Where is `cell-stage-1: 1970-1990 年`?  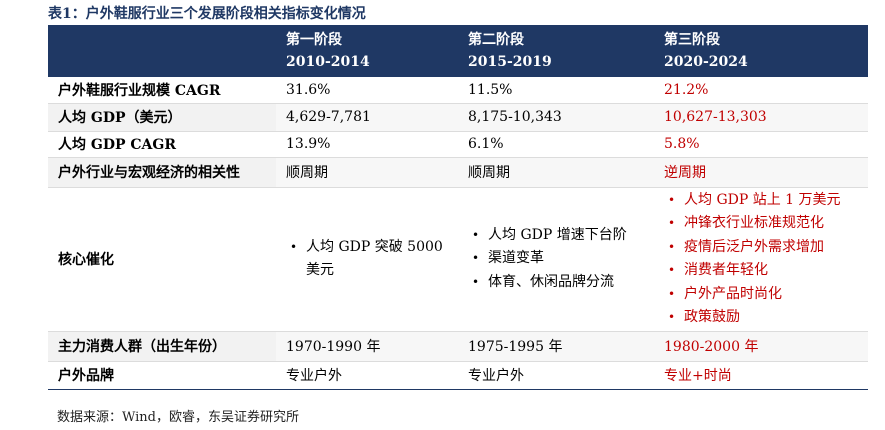
cell-stage-1: 1970-1990 年 is located at coordinates (367, 346).